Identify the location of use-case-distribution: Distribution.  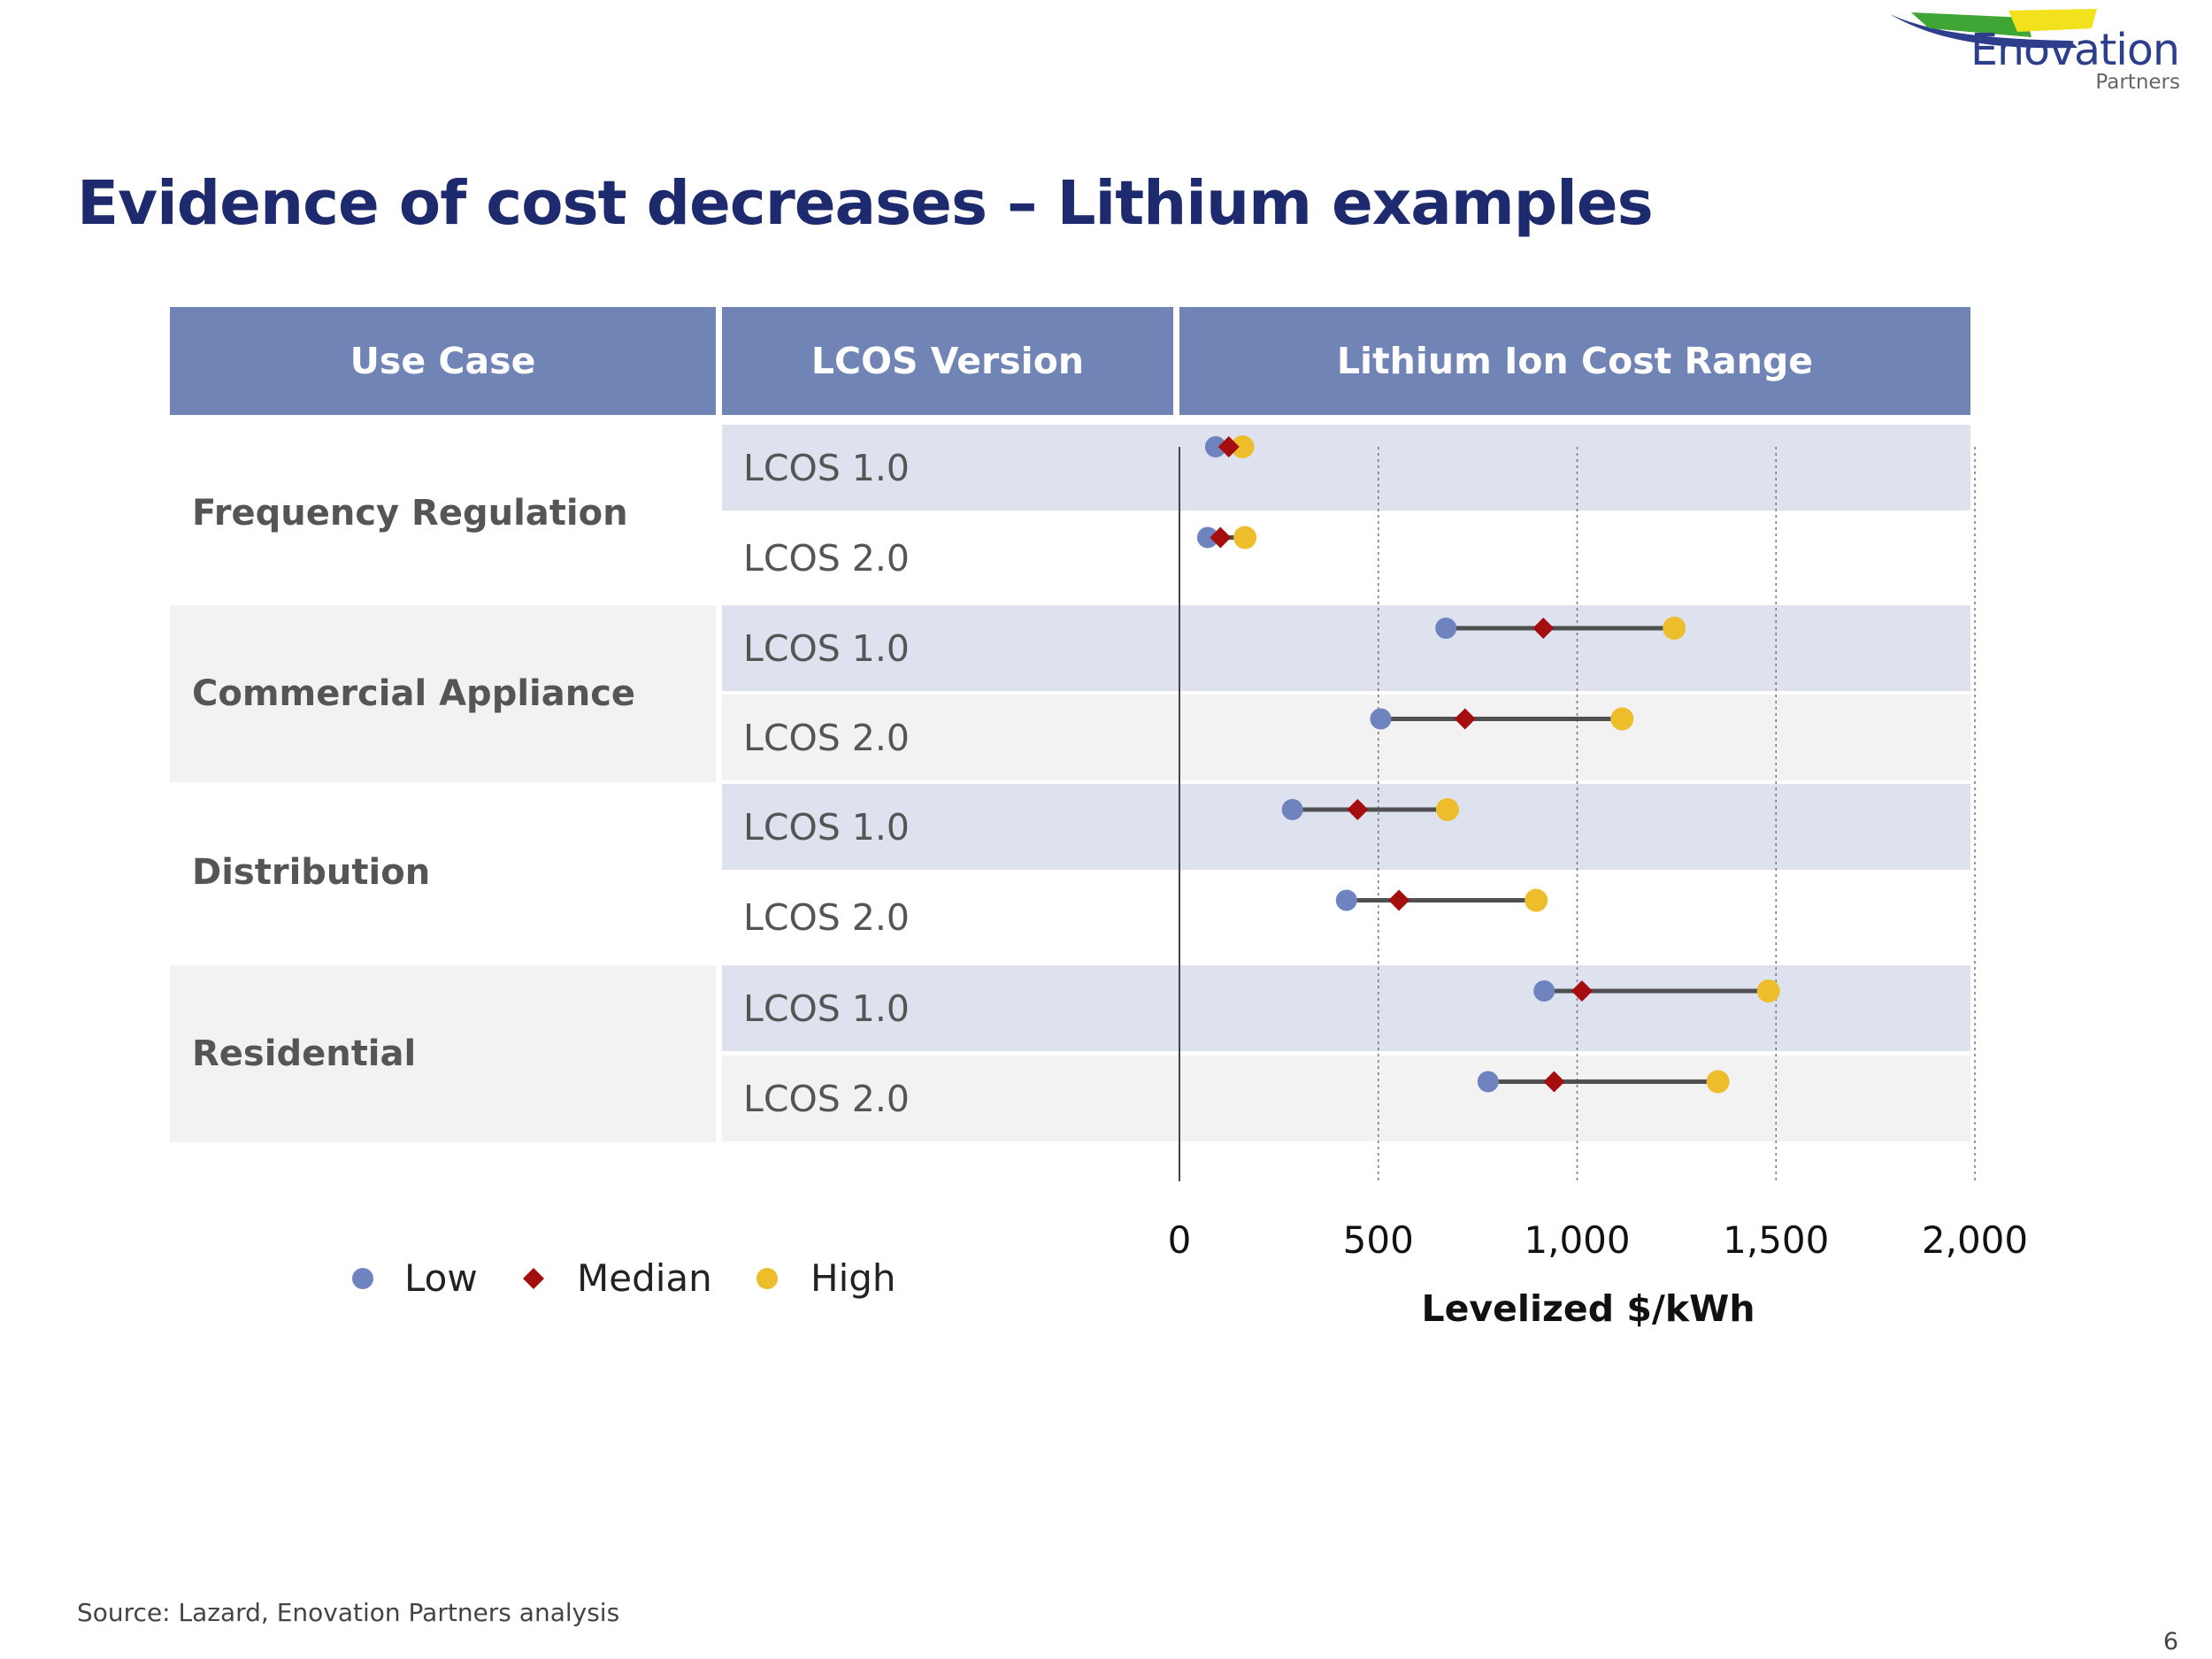
(443, 873).